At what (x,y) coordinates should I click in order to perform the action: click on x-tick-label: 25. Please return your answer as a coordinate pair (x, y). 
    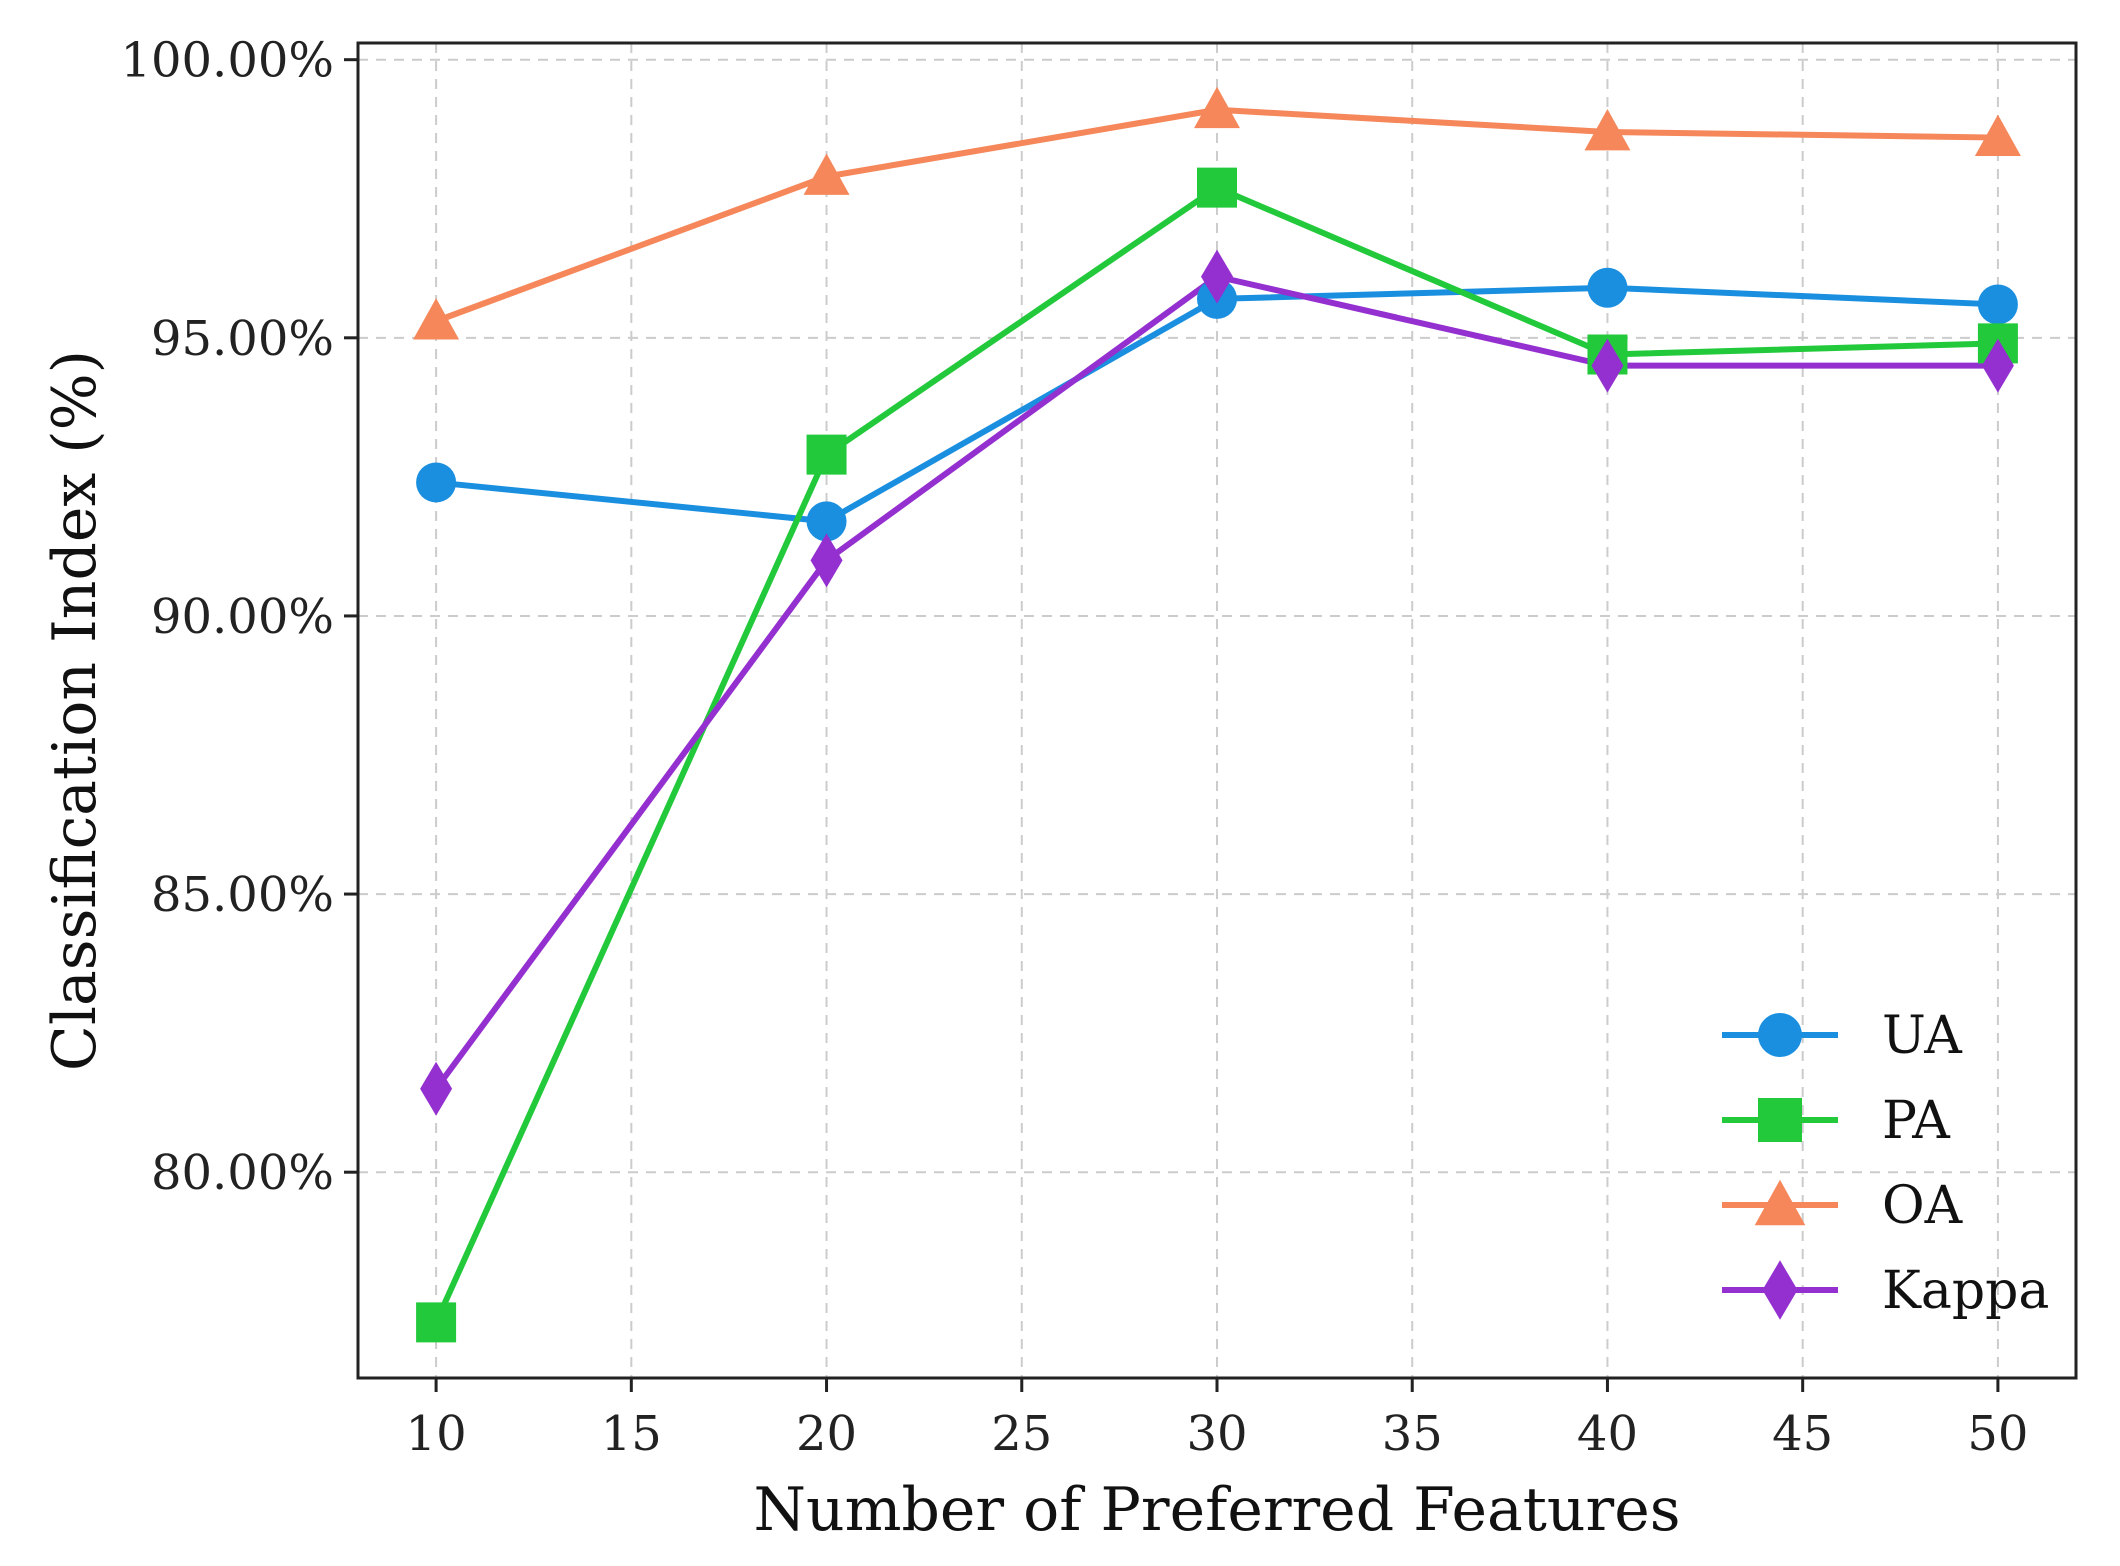
    Looking at the image, I should click on (1021, 1434).